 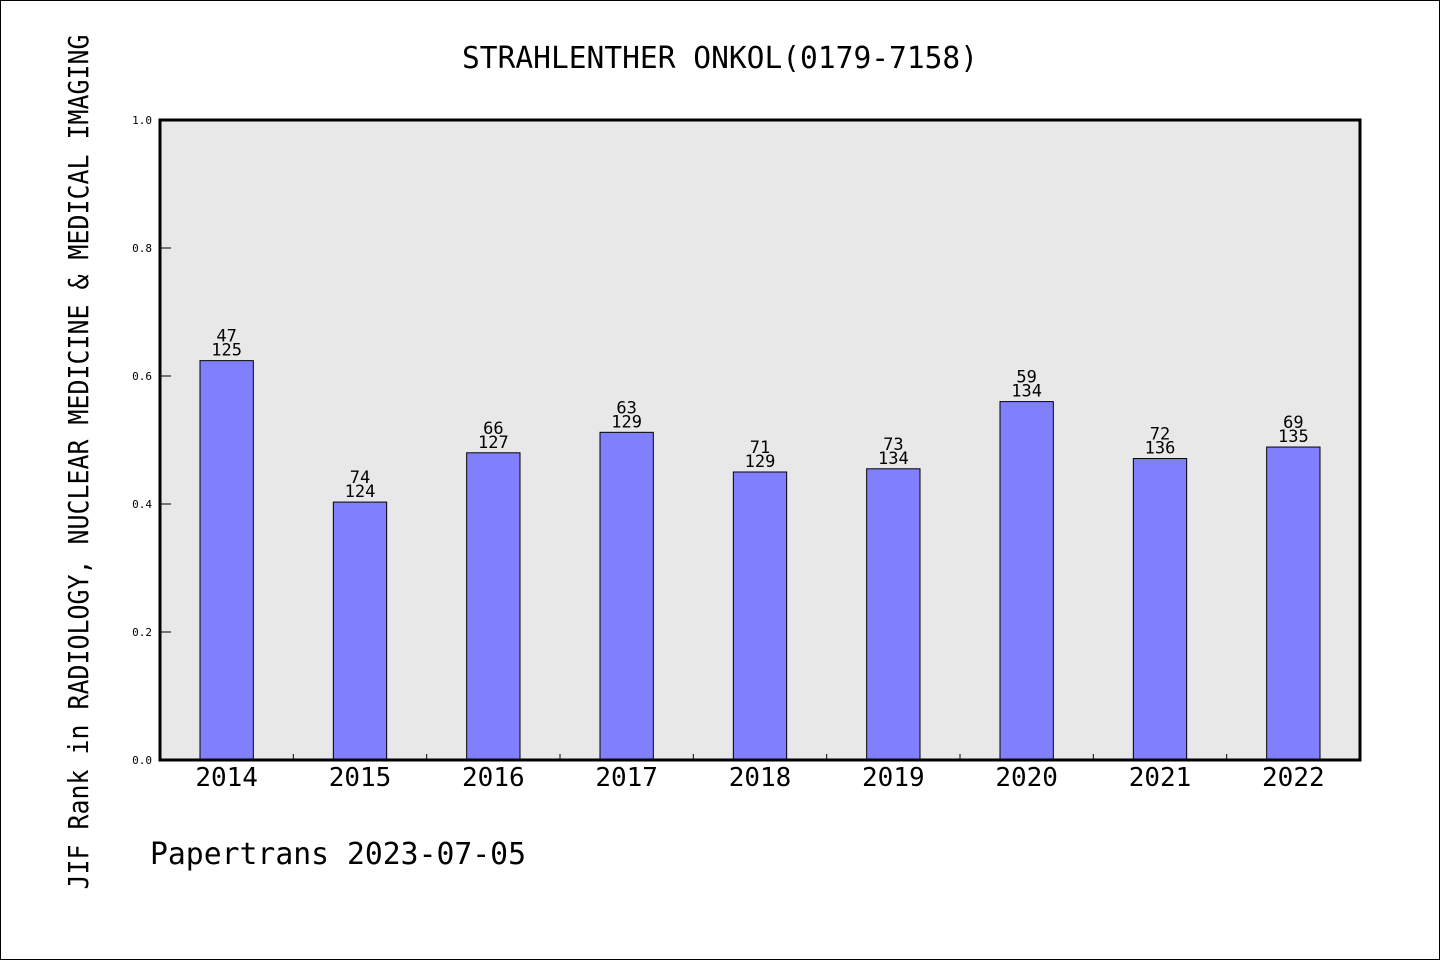 I want to click on y-tick-label: 0.2, so click(x=142, y=632).